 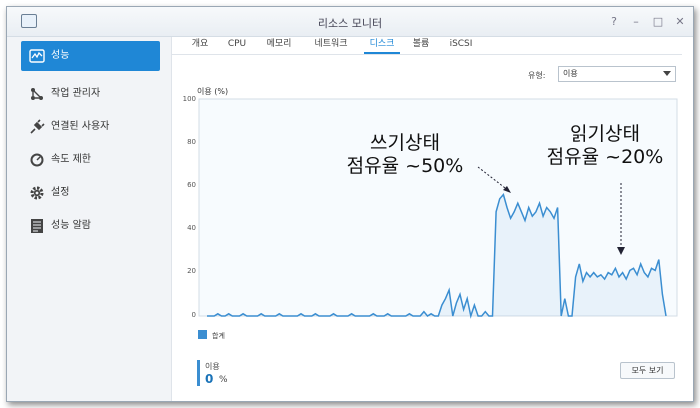 What do you see at coordinates (212, 366) in the screenshot?
I see `usage-label: 이용` at bounding box center [212, 366].